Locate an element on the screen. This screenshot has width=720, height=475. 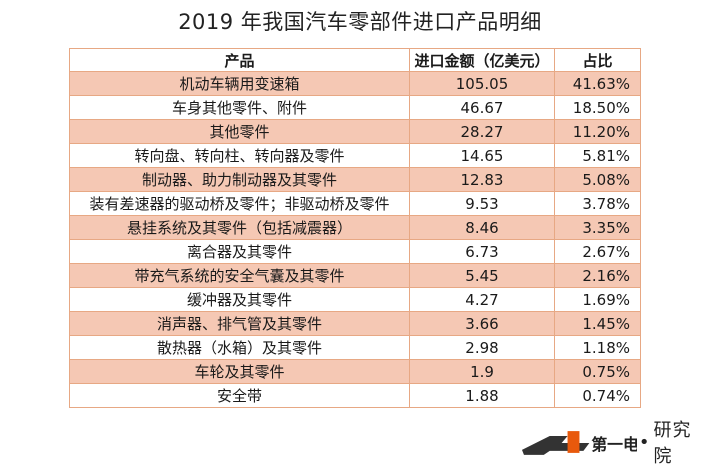
share-cell: 1.45% is located at coordinates (597, 323).